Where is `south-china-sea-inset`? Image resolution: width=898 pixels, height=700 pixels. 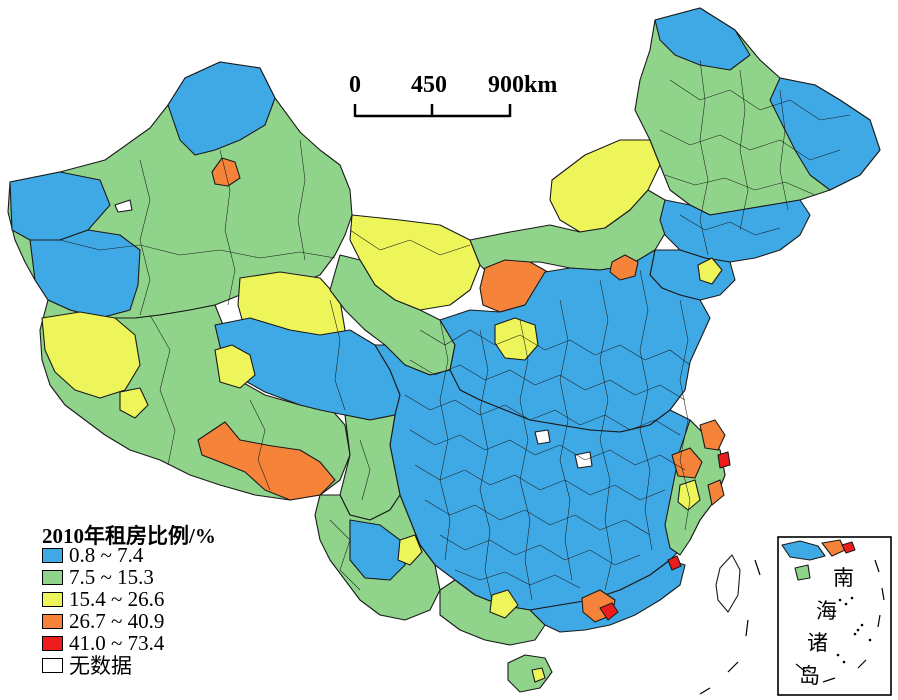
south-china-sea-inset is located at coordinates (834, 616).